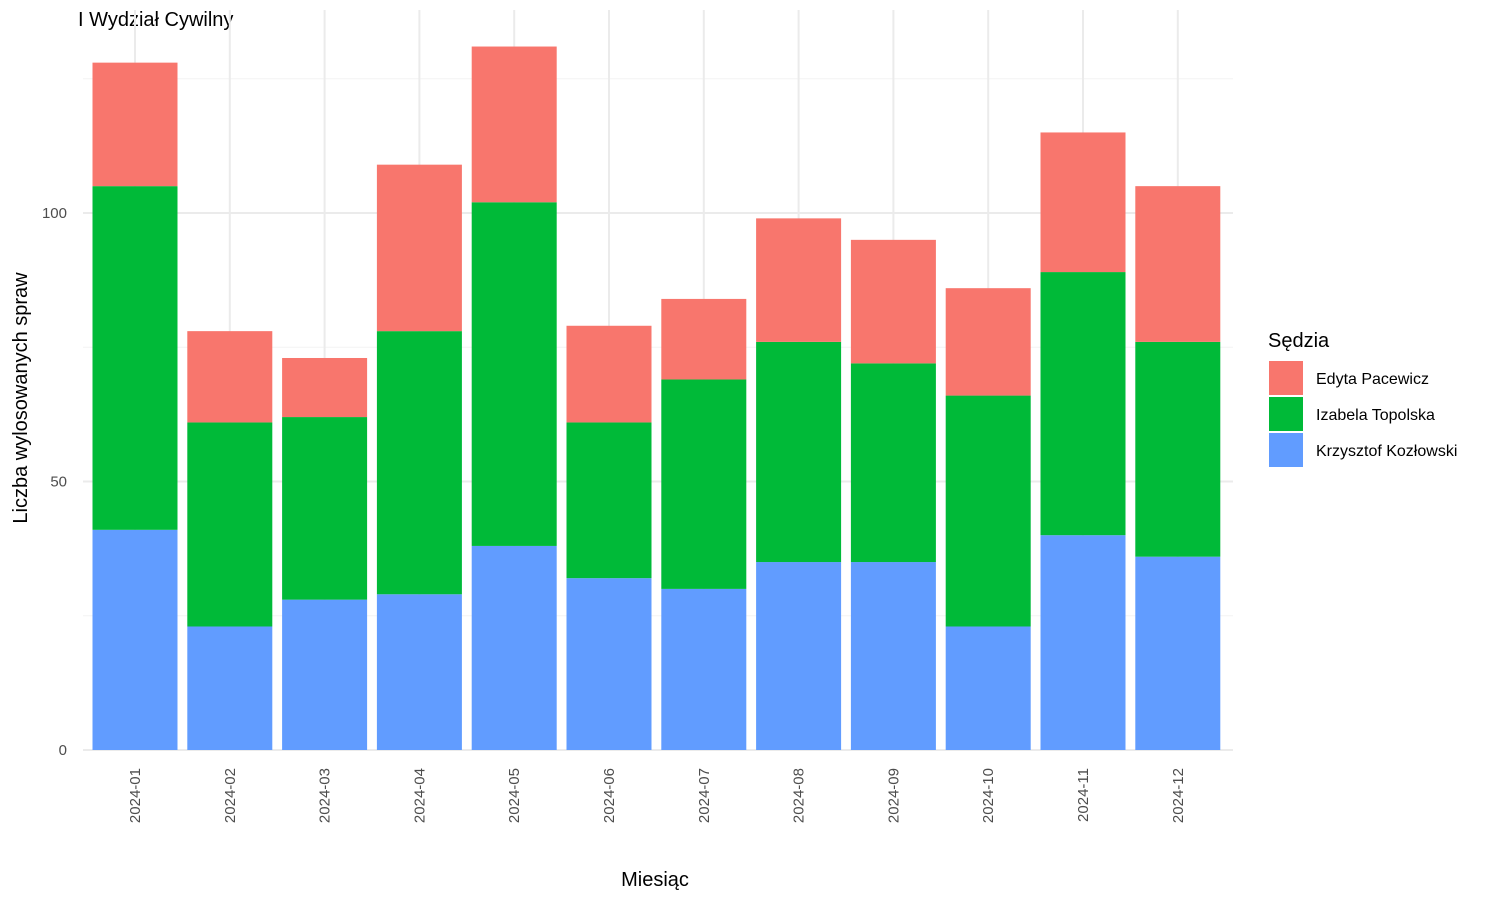 This screenshot has height=900, width=1500. What do you see at coordinates (58, 482) in the screenshot?
I see `y-tick-label: 50` at bounding box center [58, 482].